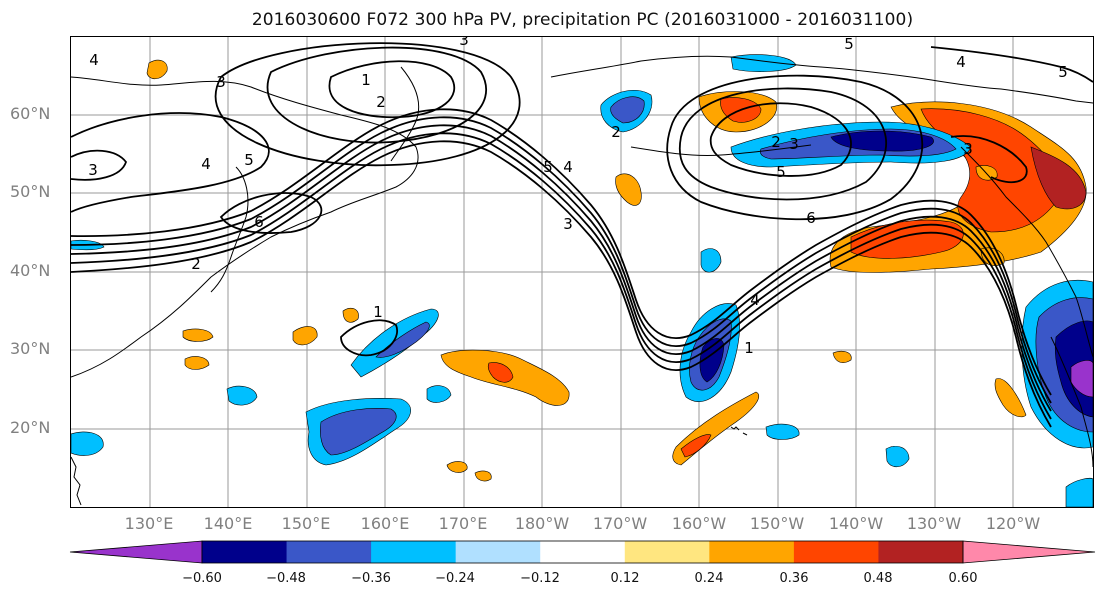 This screenshot has width=1105, height=601. Describe the element at coordinates (1081, 379) in the screenshot. I see `precip-negative-california-purple` at that location.